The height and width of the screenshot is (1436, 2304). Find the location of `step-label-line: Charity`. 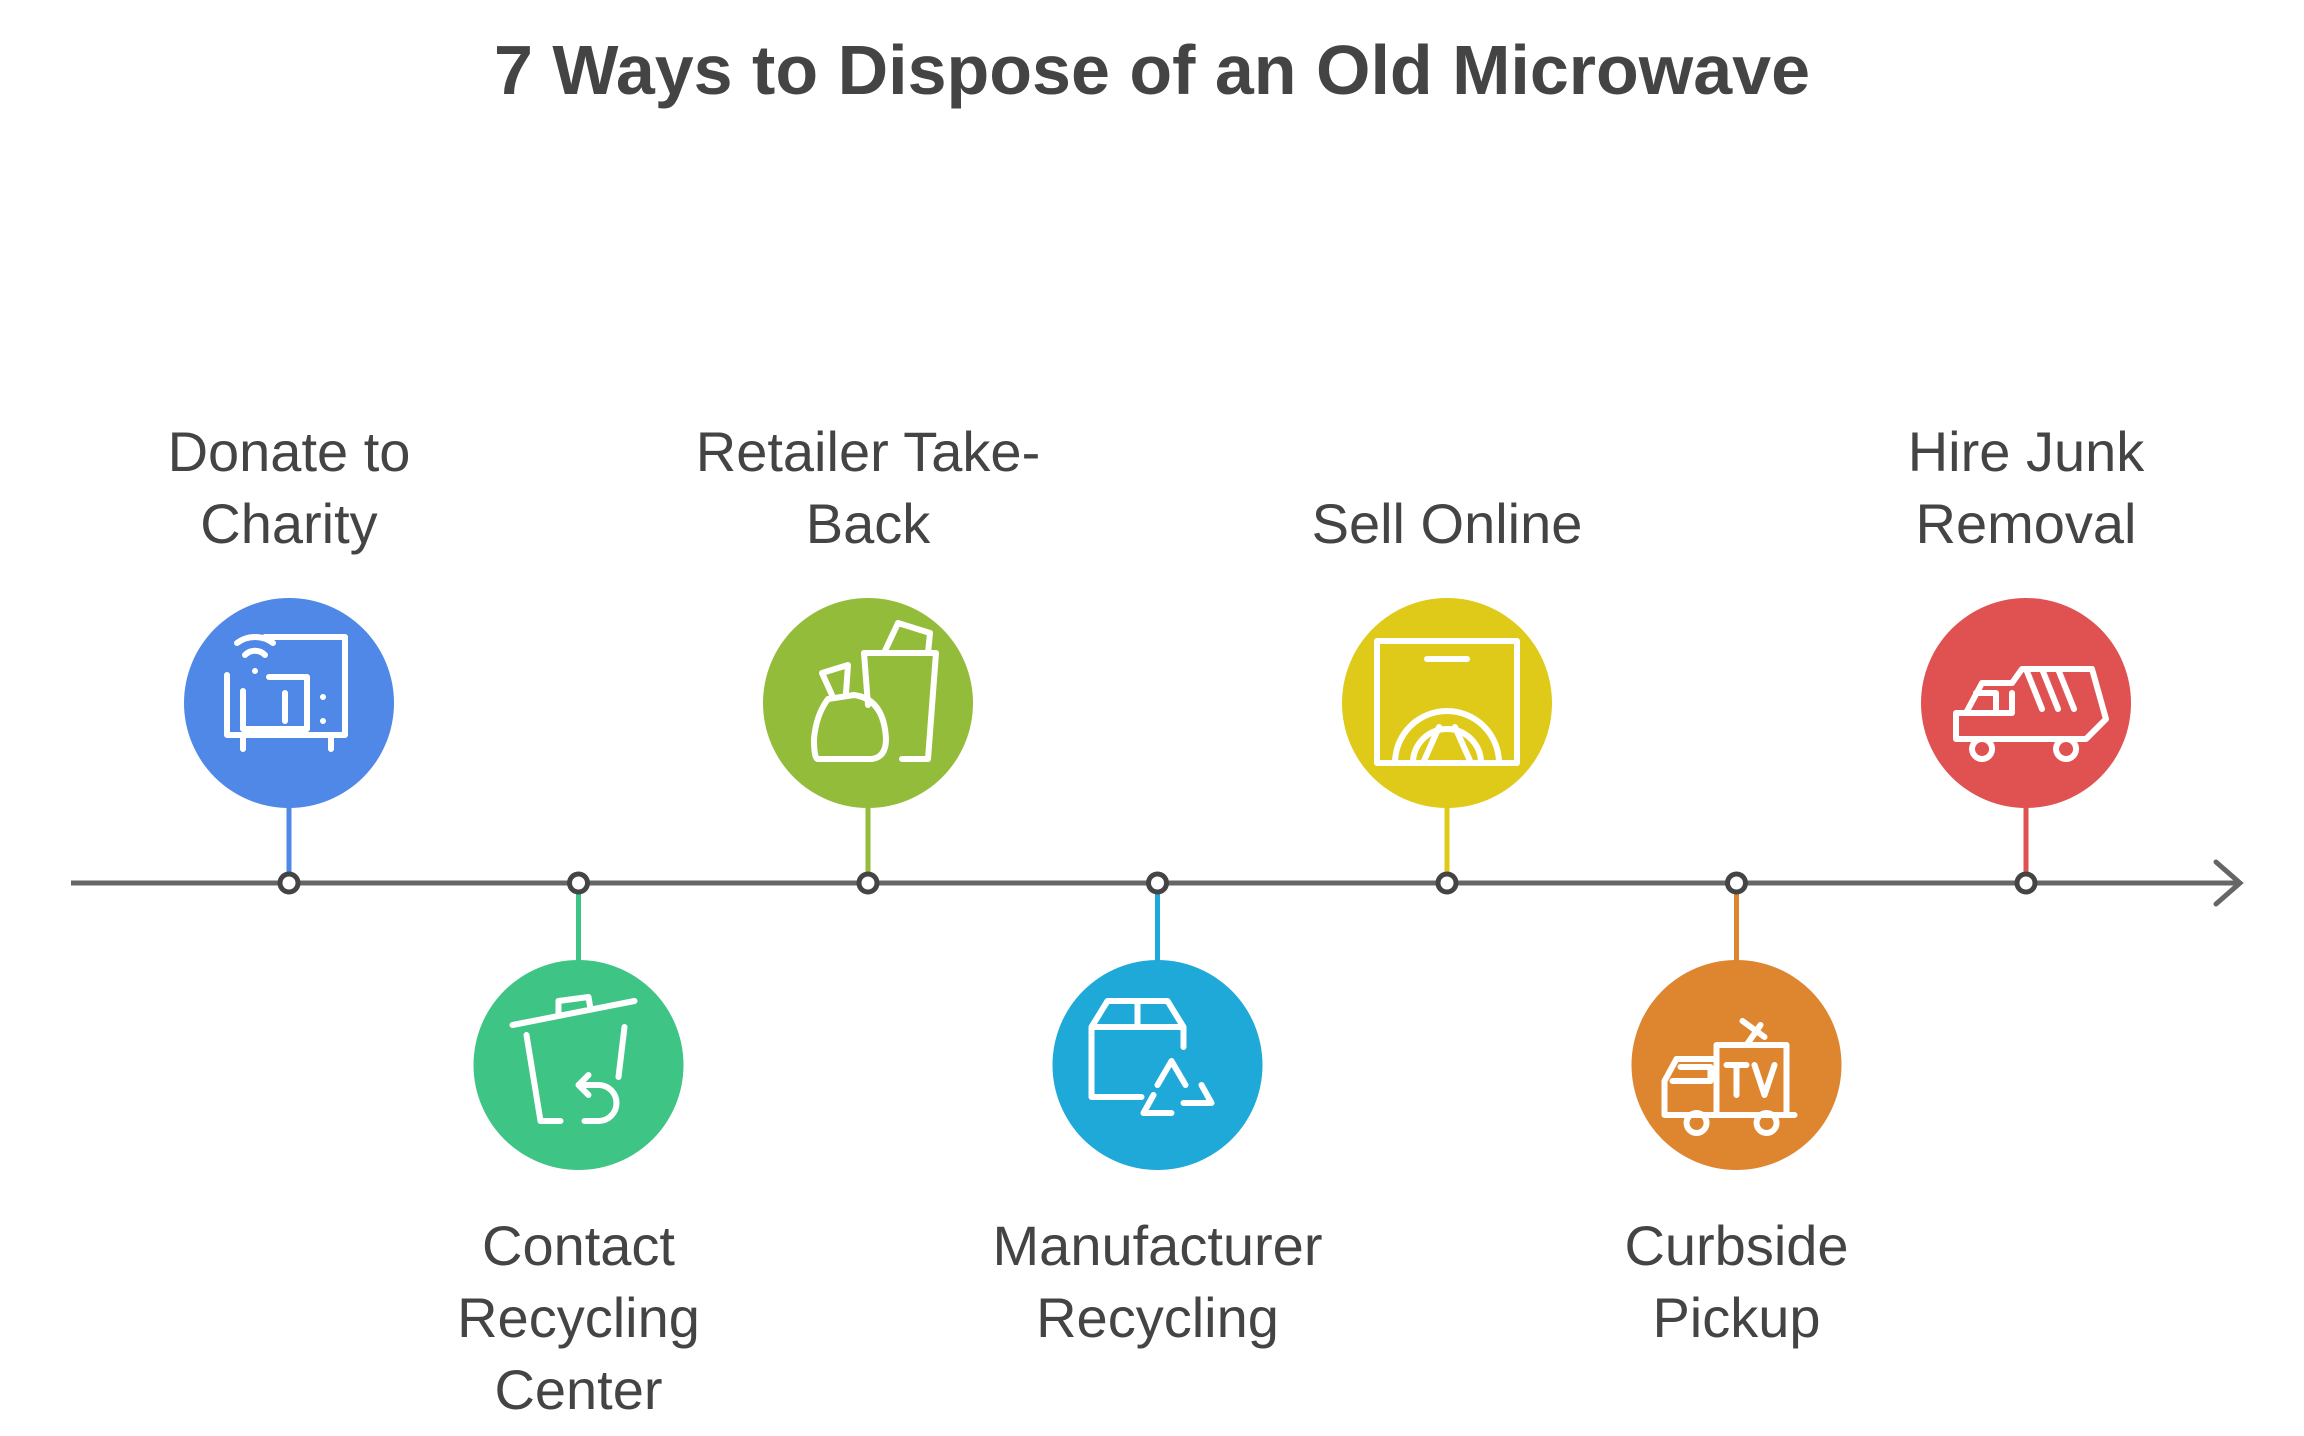

step-label-line: Charity is located at coordinates (289, 523).